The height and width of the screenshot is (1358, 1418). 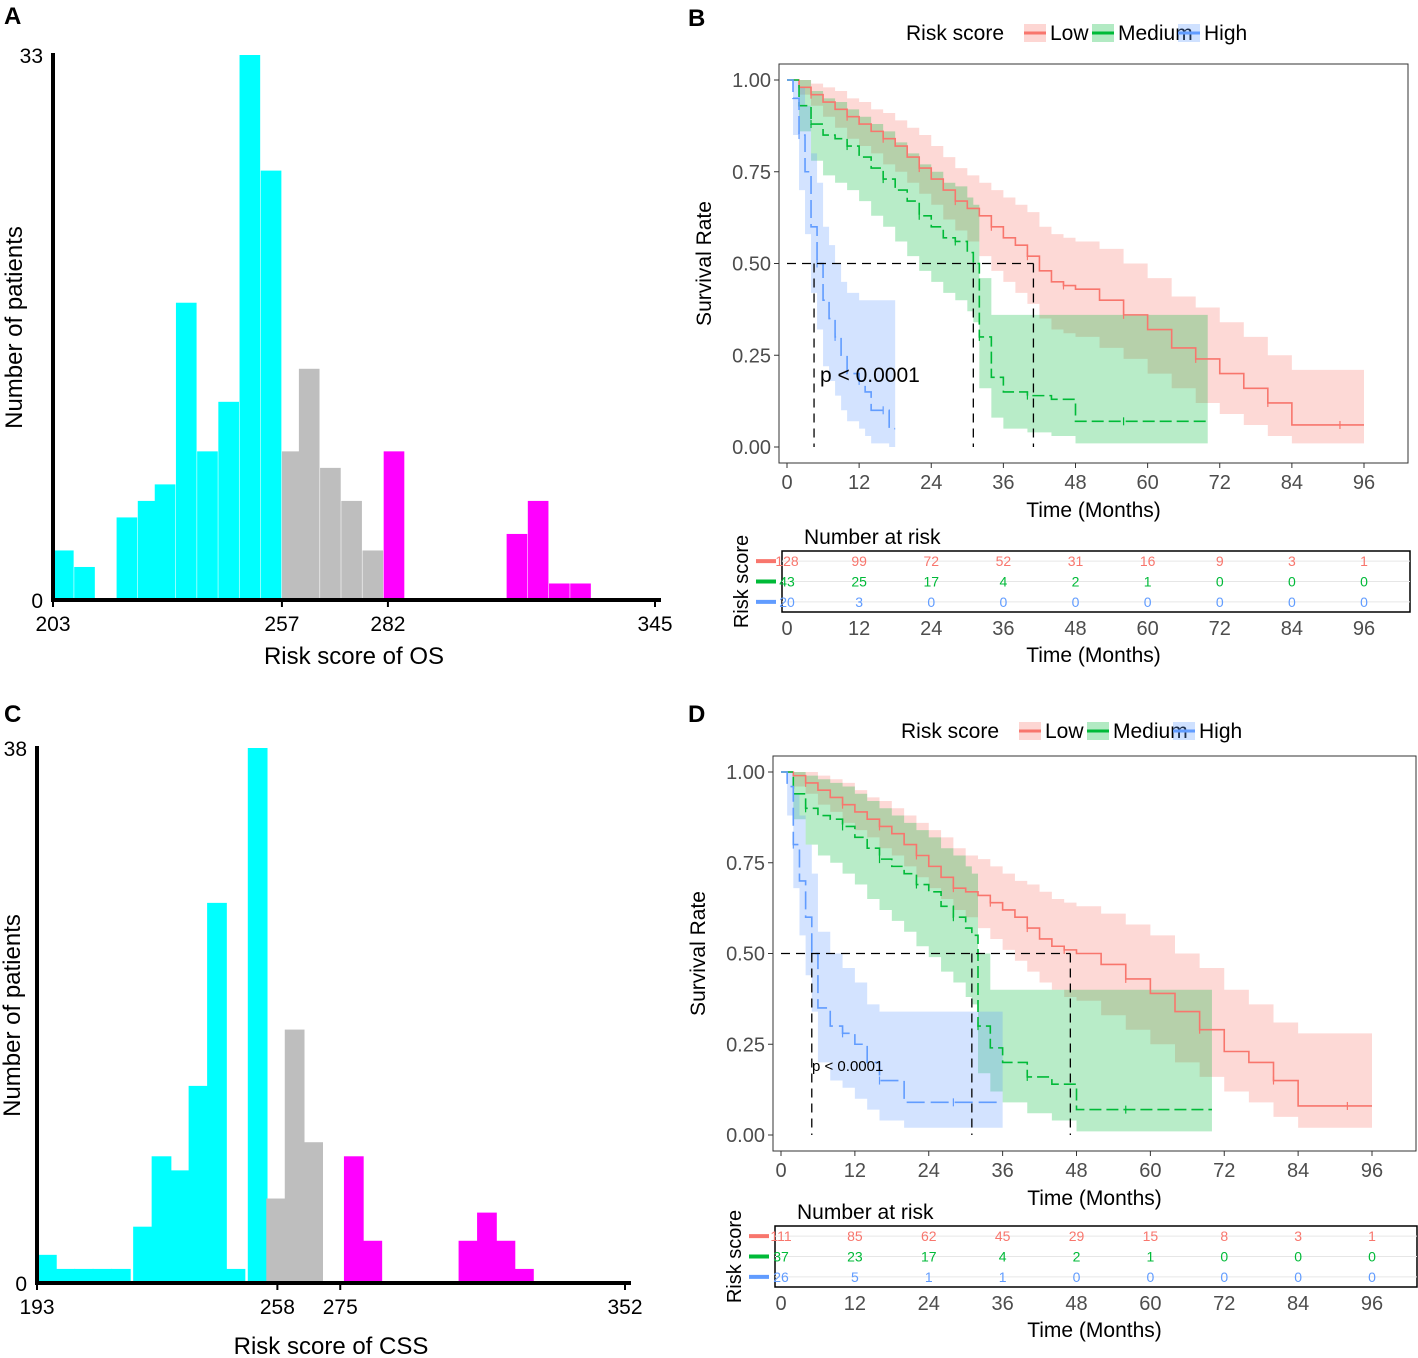 What do you see at coordinates (12, 16) in the screenshot?
I see `panel-label: A` at bounding box center [12, 16].